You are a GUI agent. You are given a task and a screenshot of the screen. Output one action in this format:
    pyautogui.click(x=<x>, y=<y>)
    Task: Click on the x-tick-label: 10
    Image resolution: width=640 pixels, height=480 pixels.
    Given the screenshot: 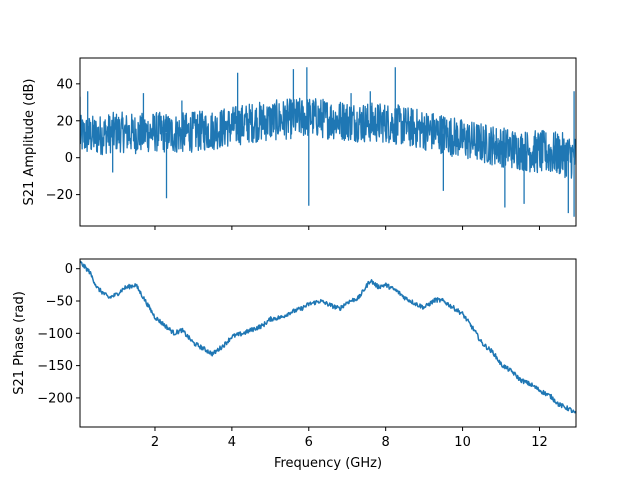 What is the action you would take?
    pyautogui.click(x=462, y=442)
    